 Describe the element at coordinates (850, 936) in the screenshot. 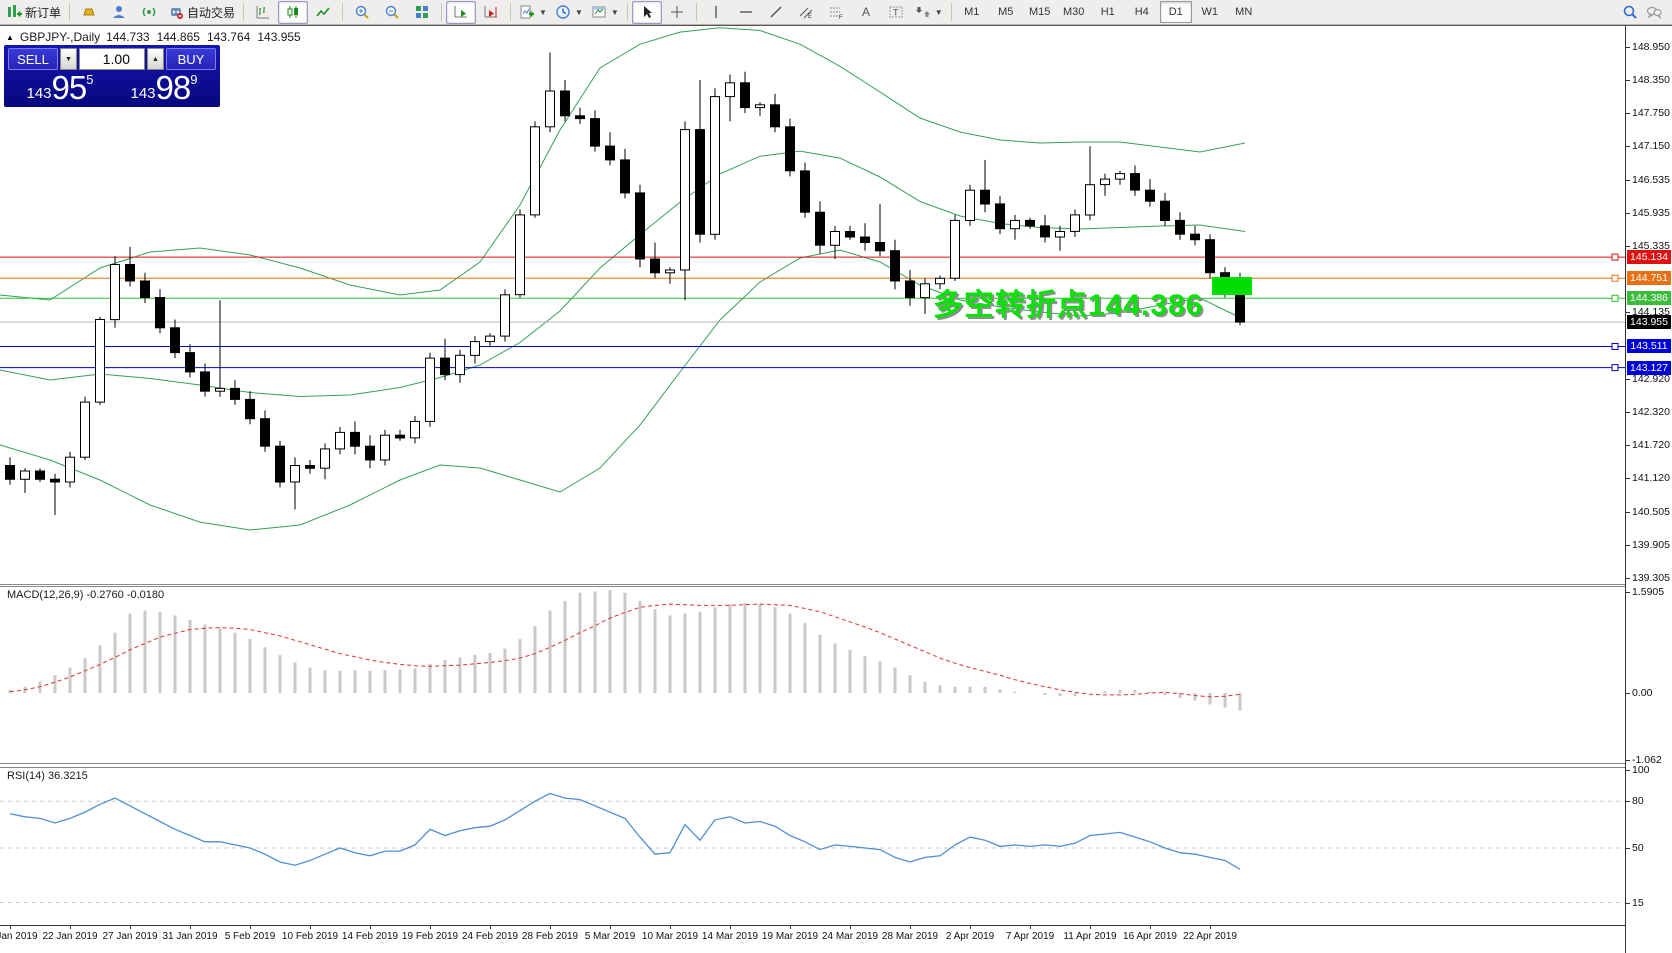

I see `date-label: 24 Mar 2019` at that location.